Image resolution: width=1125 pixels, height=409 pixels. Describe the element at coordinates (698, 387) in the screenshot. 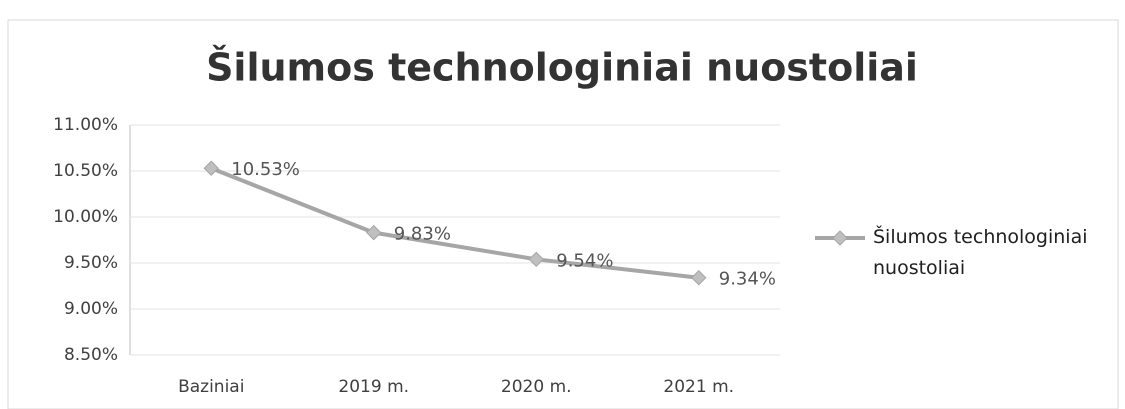

I see `x-tick-label: 2021 m.` at that location.